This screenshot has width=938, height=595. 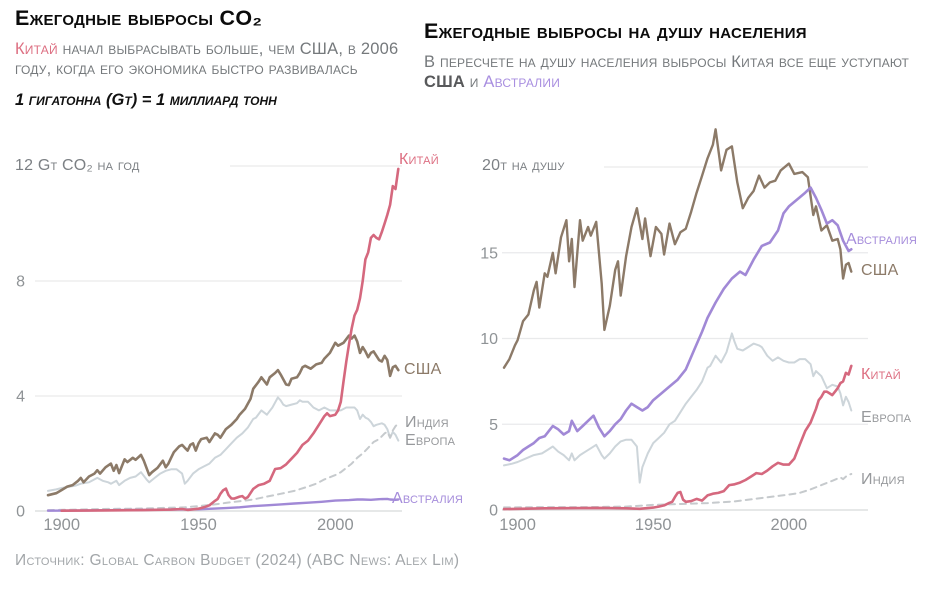 What do you see at coordinates (493, 425) in the screenshot?
I see `y-tick-label-5: 5` at bounding box center [493, 425].